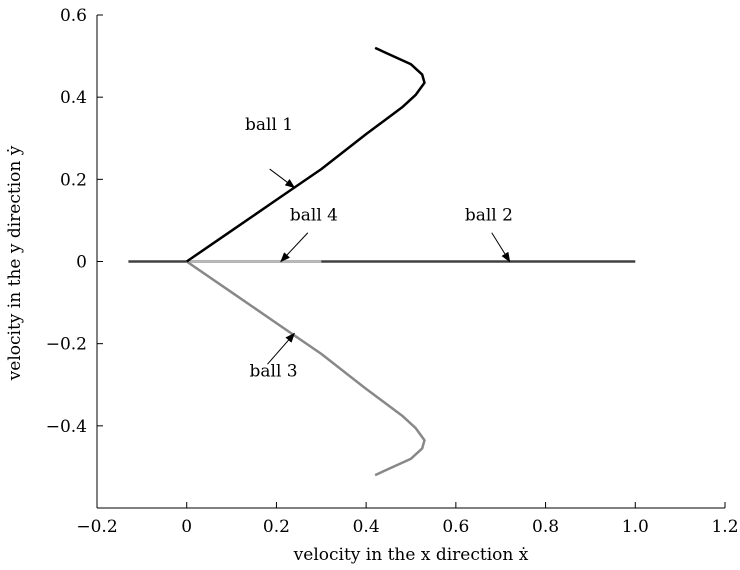 The height and width of the screenshot is (570, 740). I want to click on annotation-label-ball-2: ball 2, so click(489, 215).